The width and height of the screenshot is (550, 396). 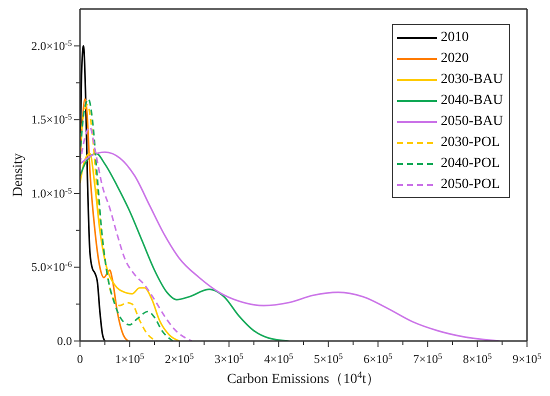 I want to click on x-tick-label: 8×10$^{5}$, so click(x=477, y=359).